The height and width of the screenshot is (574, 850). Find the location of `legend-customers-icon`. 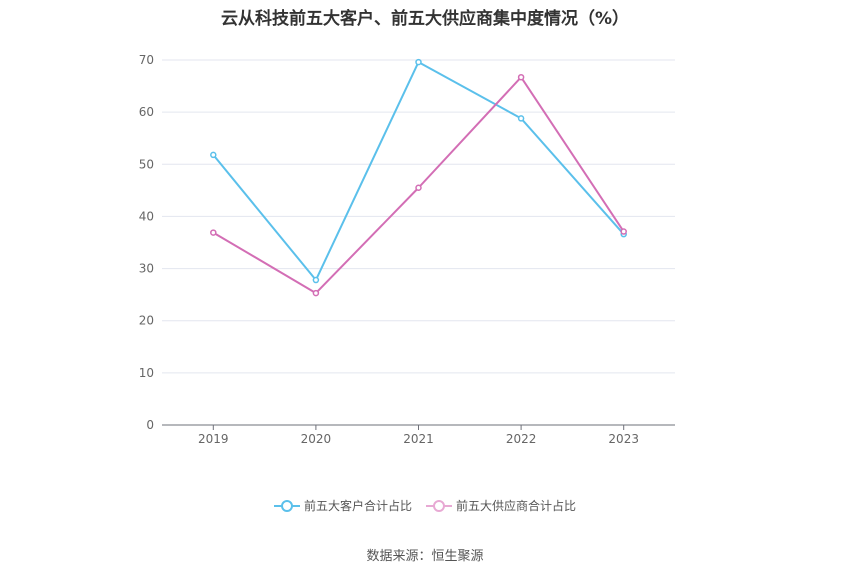

legend-customers-icon is located at coordinates (286, 505).